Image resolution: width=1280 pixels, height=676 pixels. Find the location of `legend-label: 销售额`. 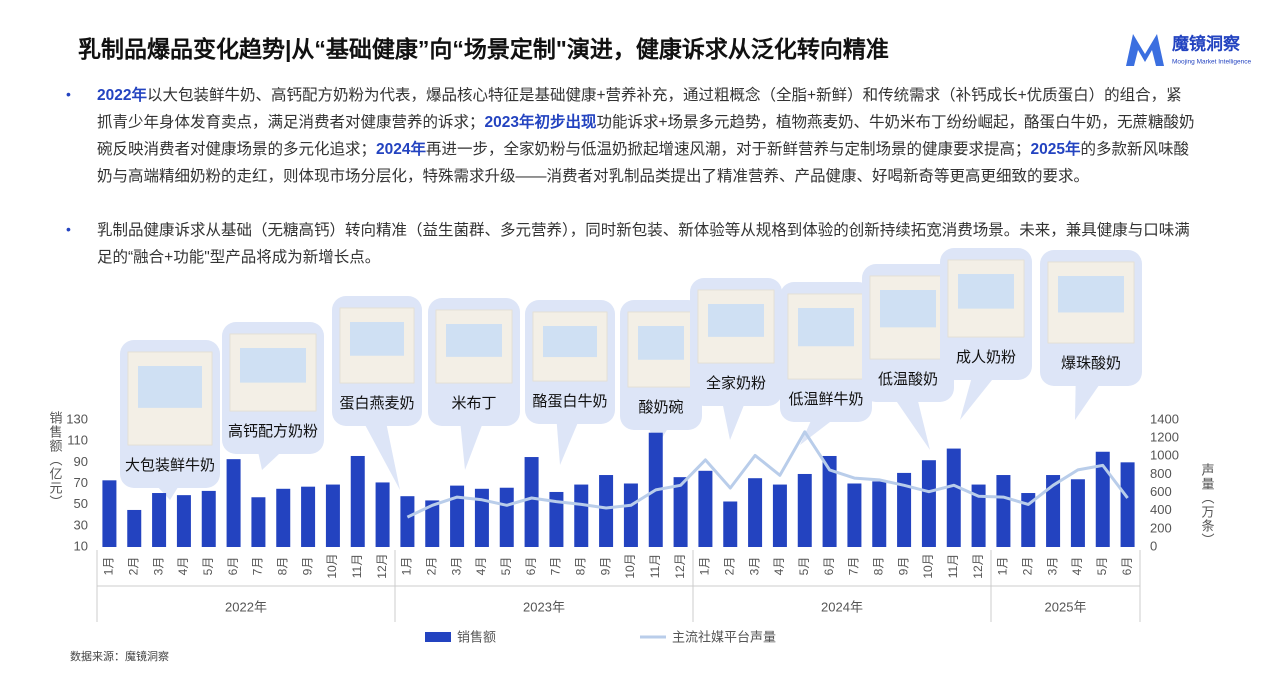

legend-label: 销售额 is located at coordinates (476, 636).